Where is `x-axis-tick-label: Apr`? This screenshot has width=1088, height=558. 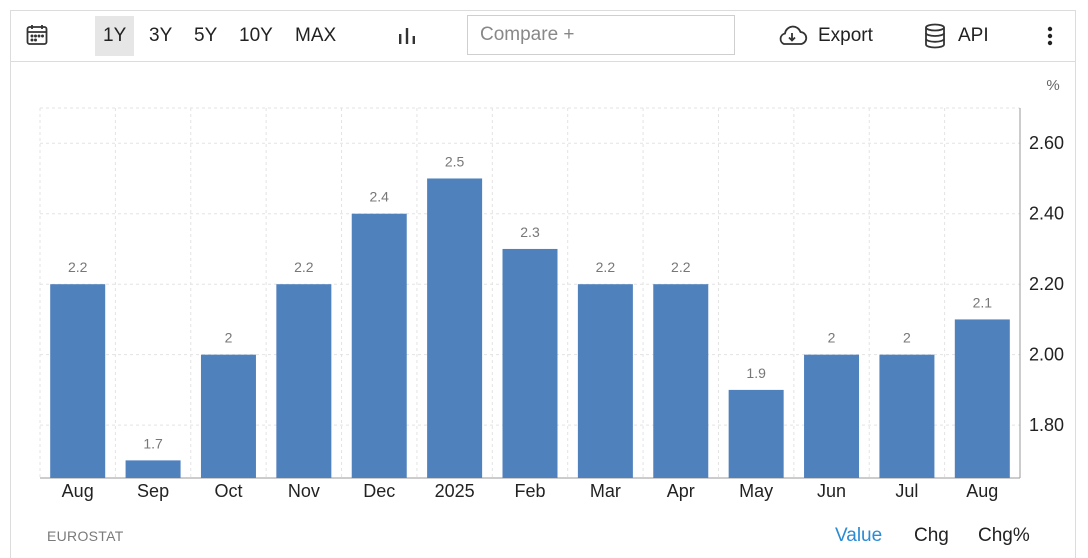
x-axis-tick-label: Apr is located at coordinates (681, 491).